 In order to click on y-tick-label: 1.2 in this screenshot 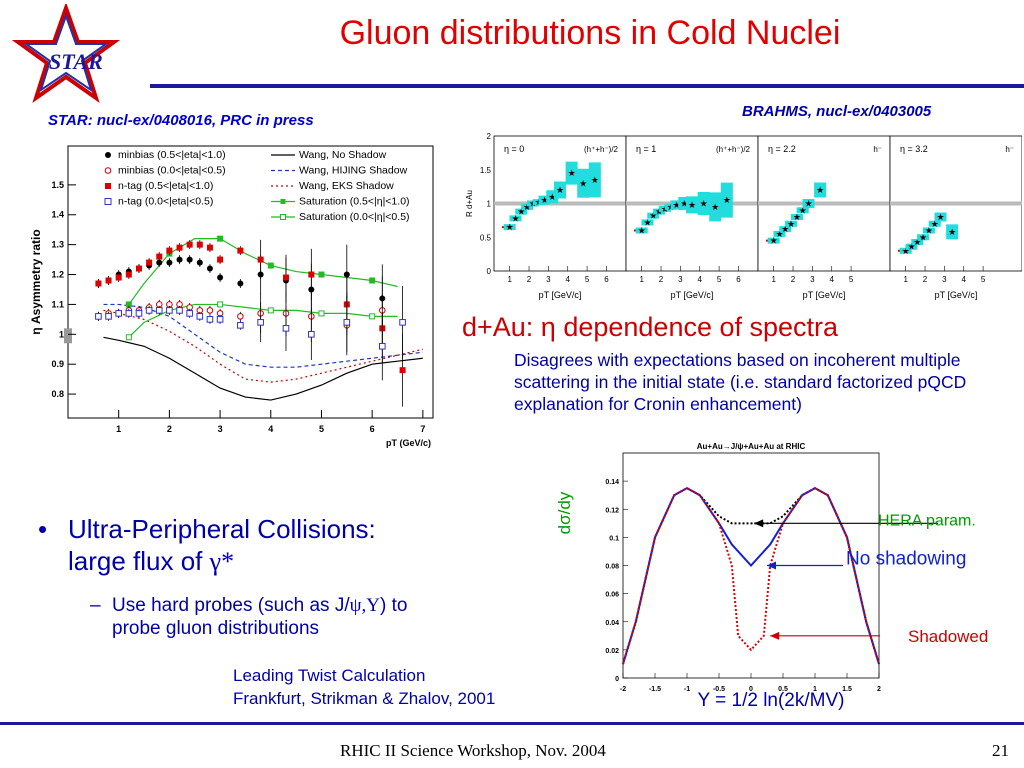, I will do `click(57, 275)`.